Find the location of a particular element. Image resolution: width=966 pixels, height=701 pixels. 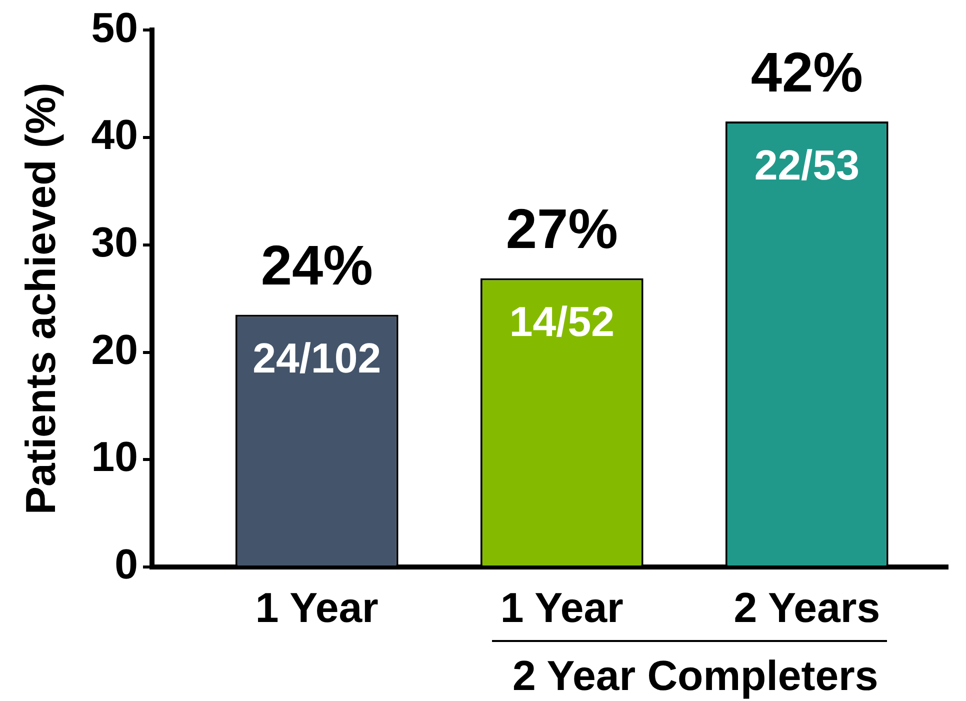

y-axis-title: Patients achieved (%) is located at coordinates (40, 298).